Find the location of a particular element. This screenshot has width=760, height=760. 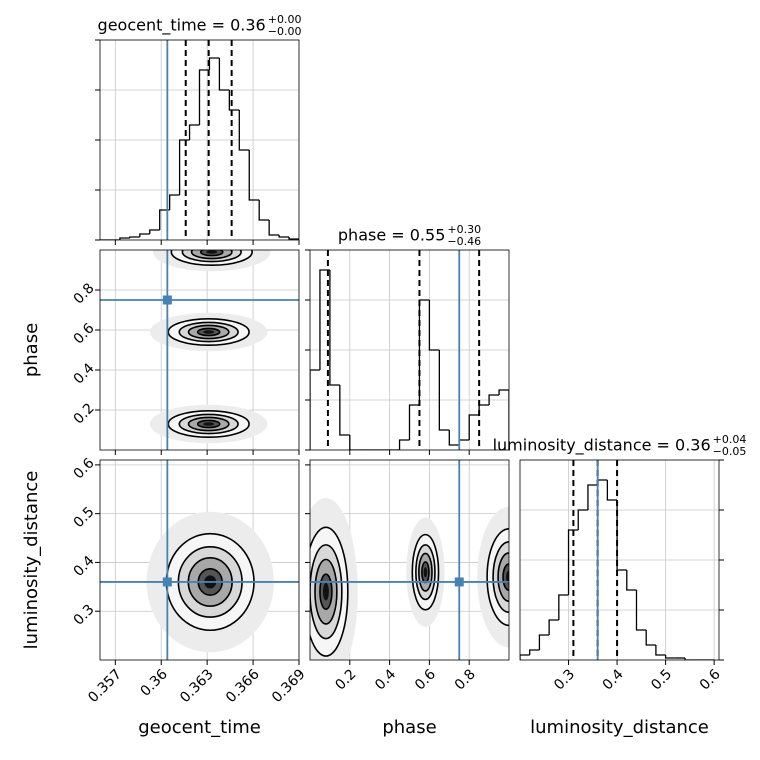

x-axis-label: geocent_time is located at coordinates (199, 727).